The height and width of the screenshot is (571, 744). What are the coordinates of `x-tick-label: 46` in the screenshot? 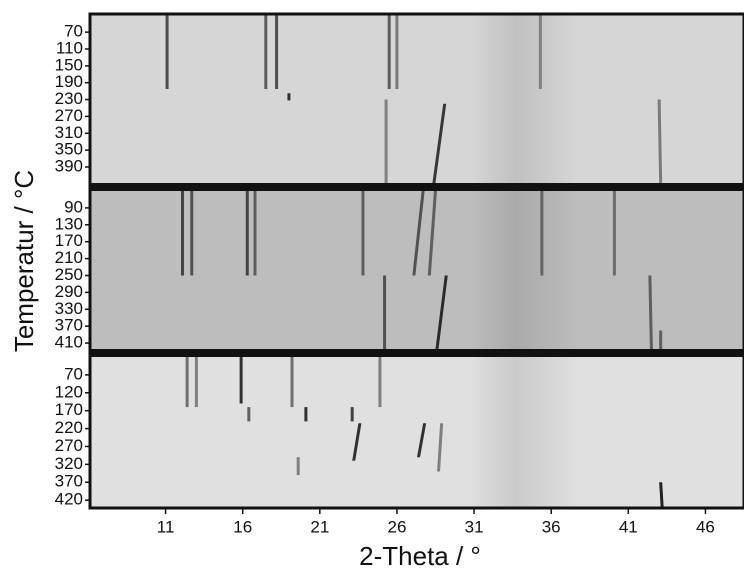 It's located at (705, 526).